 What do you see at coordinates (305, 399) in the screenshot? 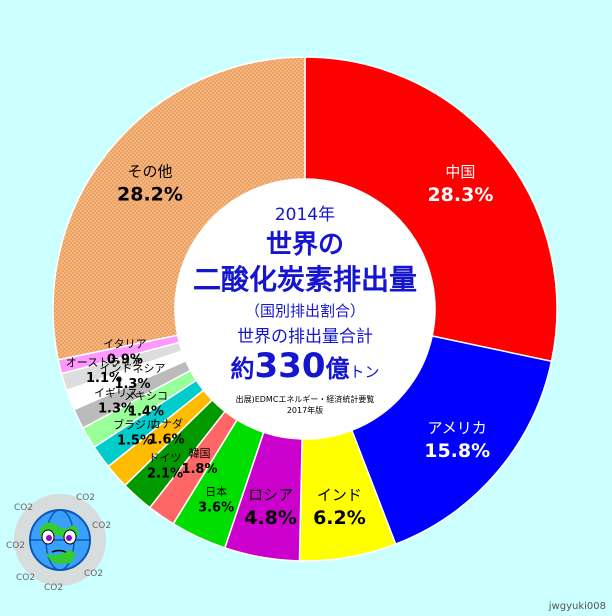
I see `source-note: 出展)EDMCエネルギー・経済統計要覧` at bounding box center [305, 399].